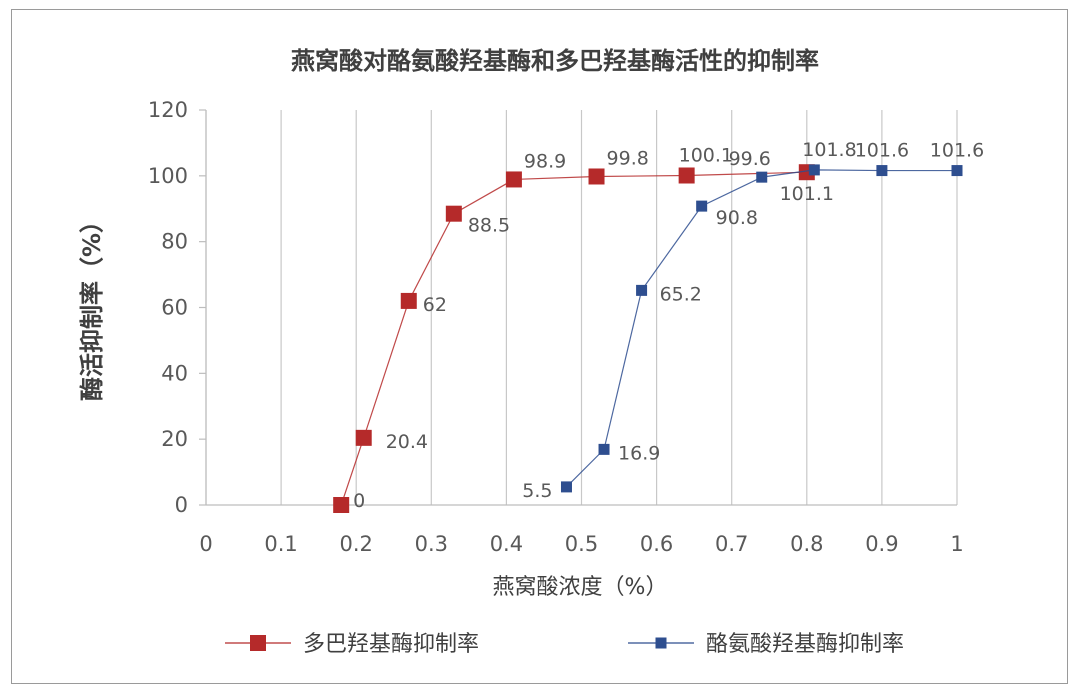 The height and width of the screenshot is (694, 1080). I want to click on x-tick-label: 0.6, so click(656, 544).